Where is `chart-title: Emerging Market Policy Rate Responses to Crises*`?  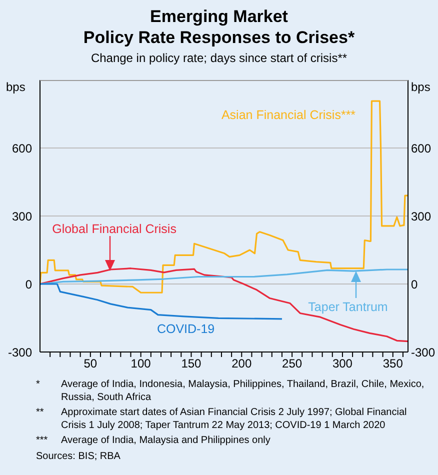 chart-title: Emerging Market Policy Rate Responses to Crises* is located at coordinates (219, 27).